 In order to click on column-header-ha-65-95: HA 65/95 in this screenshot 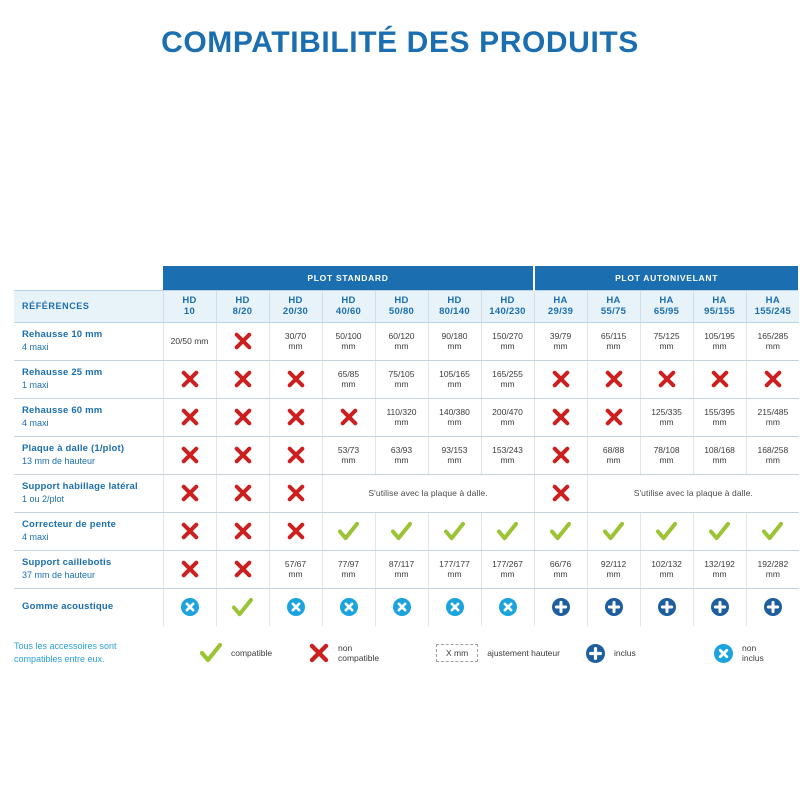, I will do `click(666, 306)`.